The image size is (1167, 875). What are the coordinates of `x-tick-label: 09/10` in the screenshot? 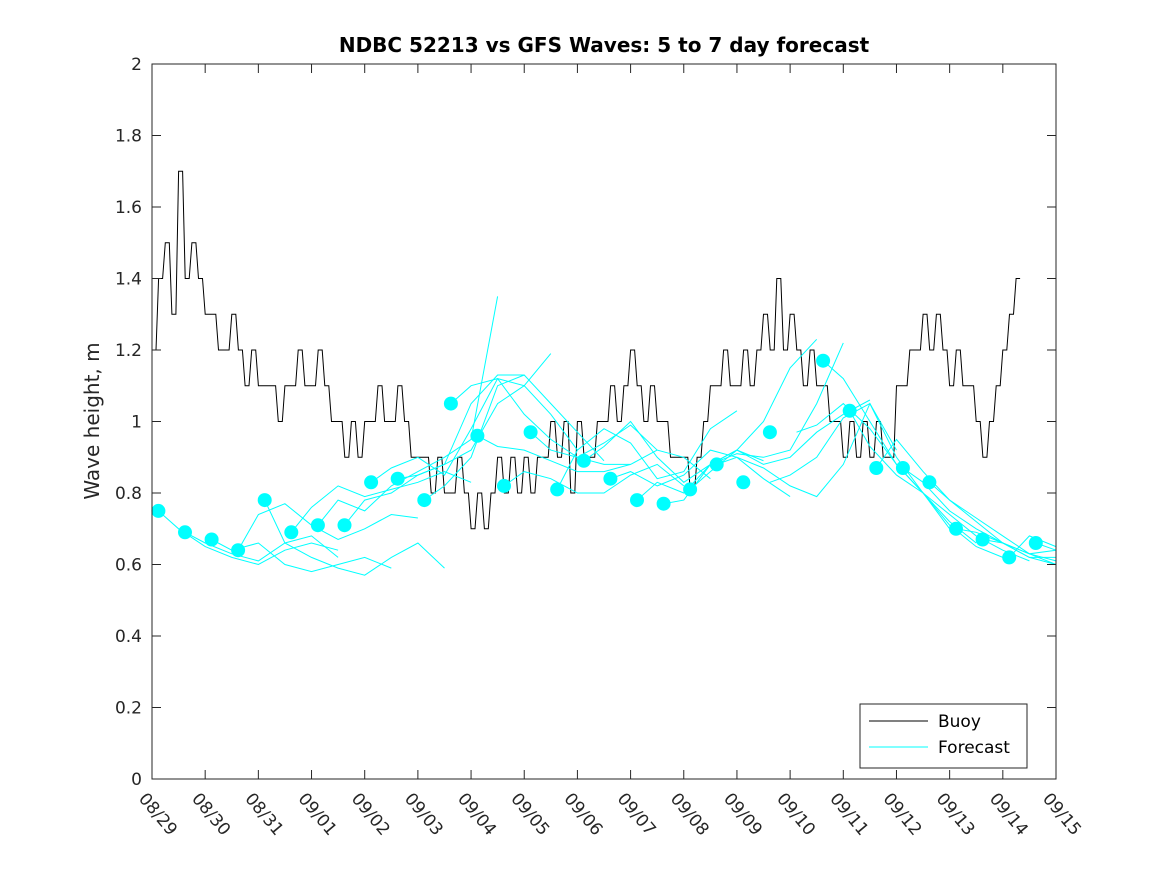 It's located at (795, 814).